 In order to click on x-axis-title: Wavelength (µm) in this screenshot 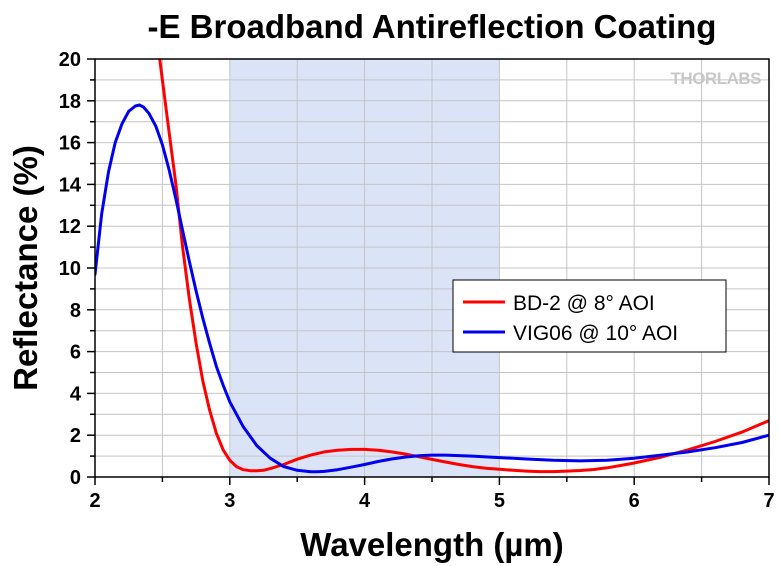, I will do `click(431, 544)`.